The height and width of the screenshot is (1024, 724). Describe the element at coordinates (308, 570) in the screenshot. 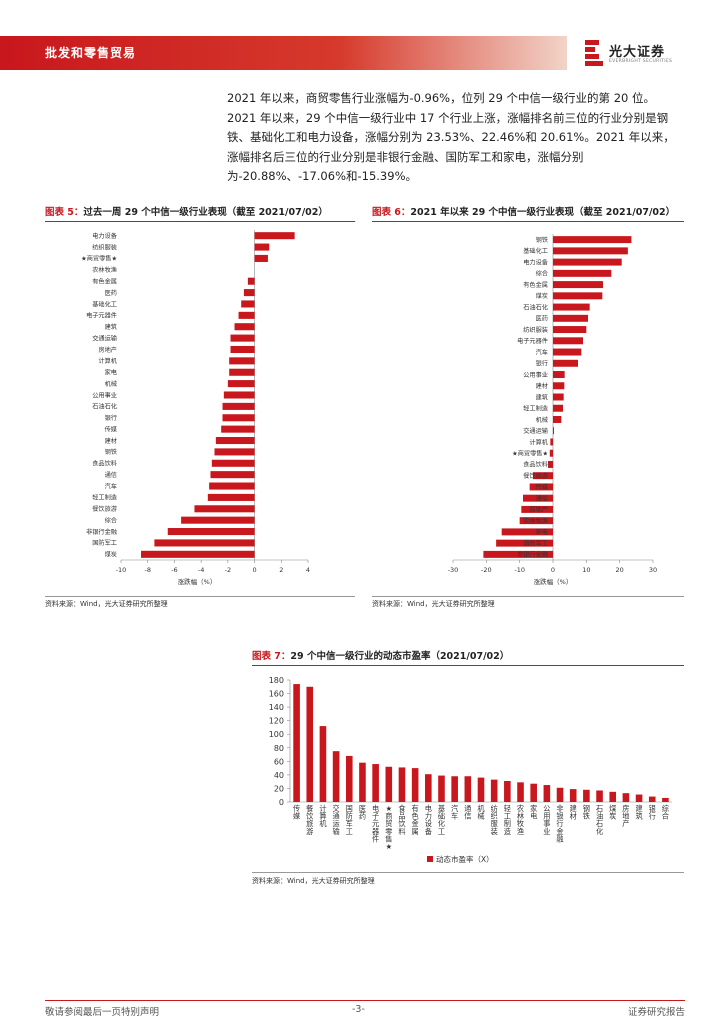

I see `x-tick-label: 4` at that location.